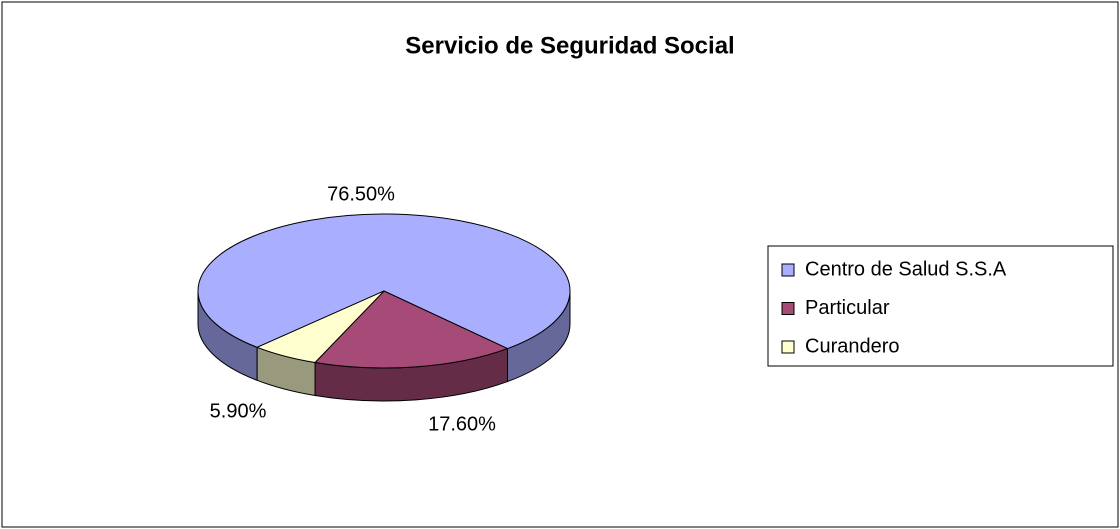 The image size is (1120, 529). What do you see at coordinates (906, 269) in the screenshot?
I see `legend-label: Centro de Salud S.S.A` at bounding box center [906, 269].